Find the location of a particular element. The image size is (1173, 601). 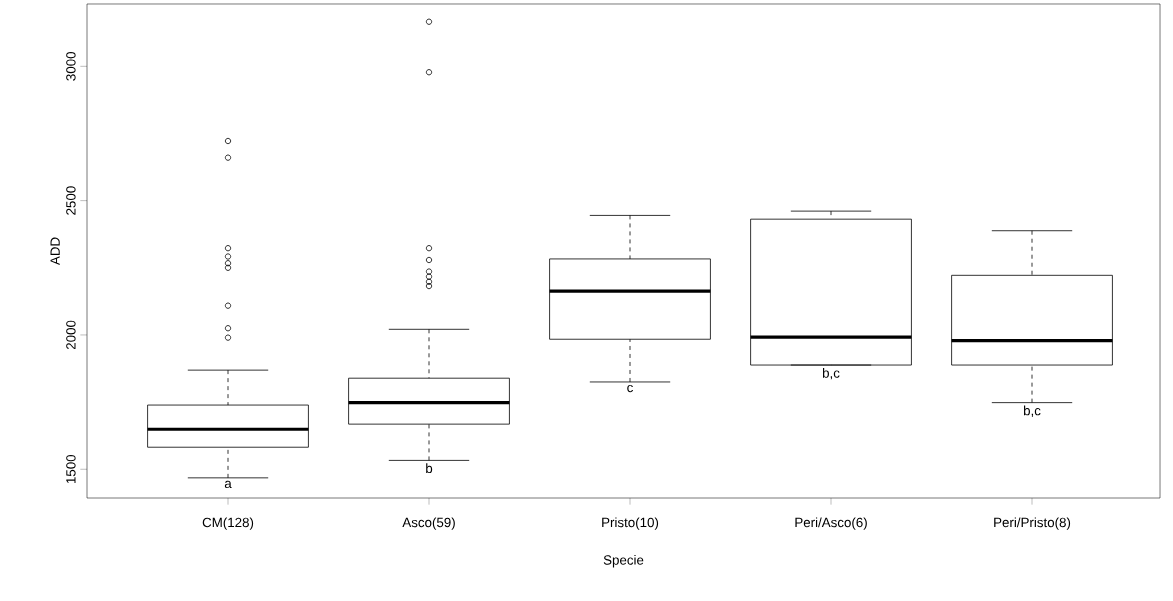

y-tick-label: 2000 is located at coordinates (71, 335).